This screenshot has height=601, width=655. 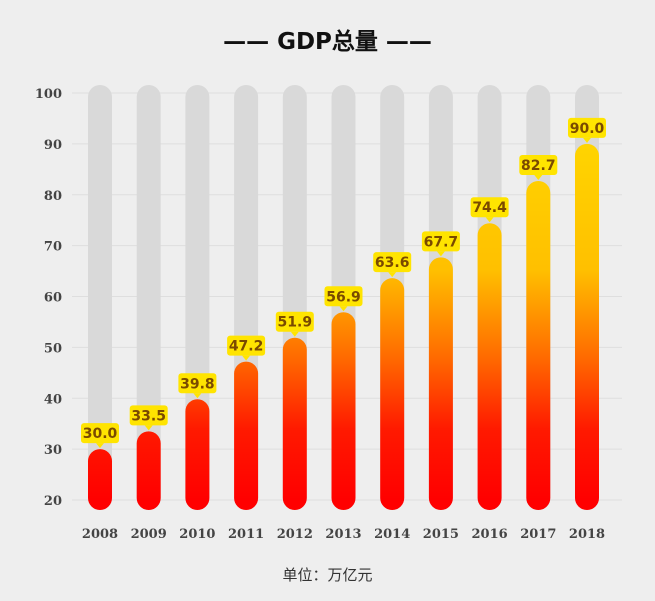 I want to click on data-label-2017: 82.7, so click(x=538, y=168).